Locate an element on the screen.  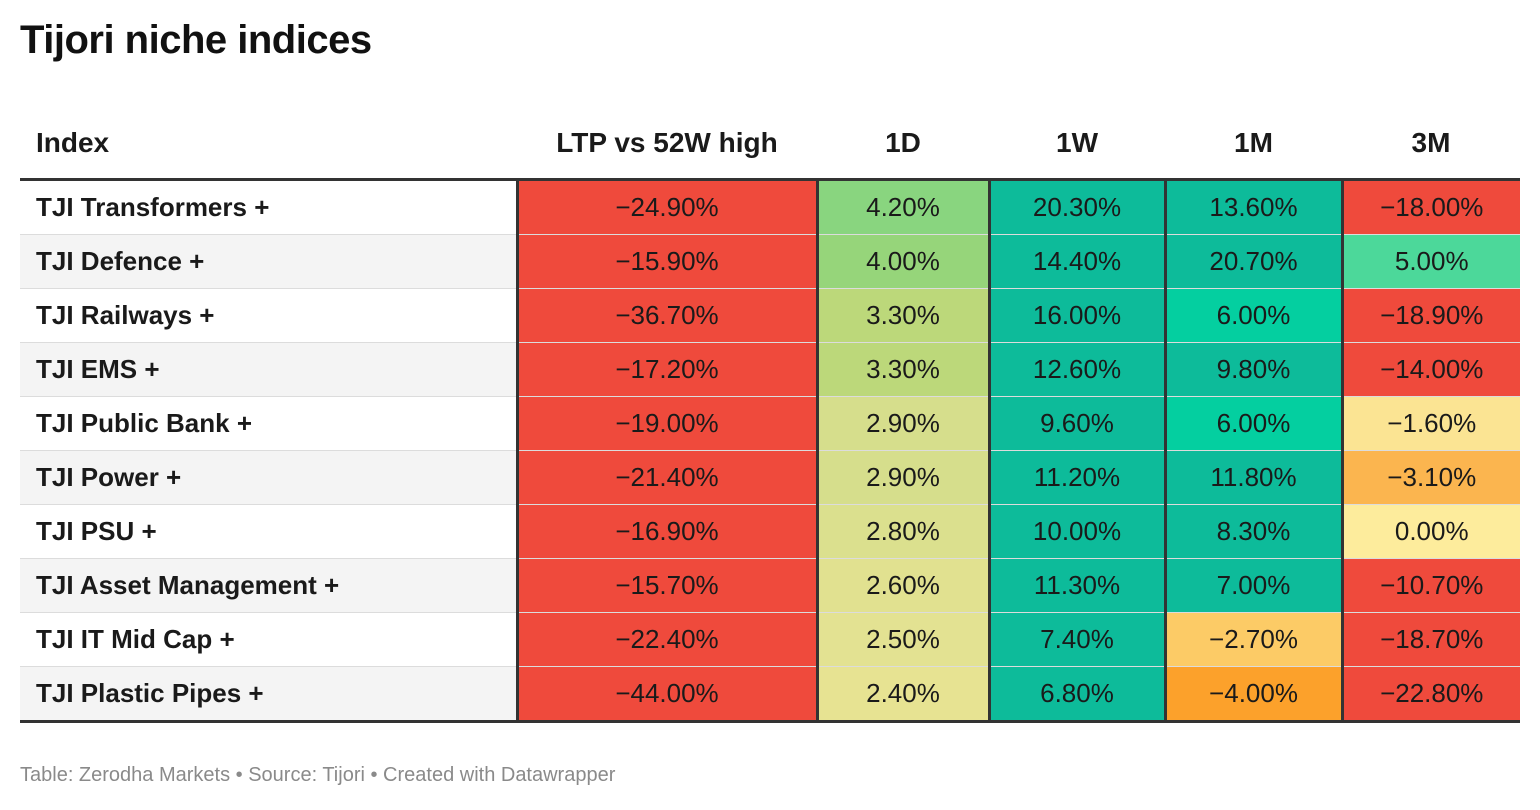
value-cell-ltp-vs-52w-high: −44.00% is located at coordinates (666, 694).